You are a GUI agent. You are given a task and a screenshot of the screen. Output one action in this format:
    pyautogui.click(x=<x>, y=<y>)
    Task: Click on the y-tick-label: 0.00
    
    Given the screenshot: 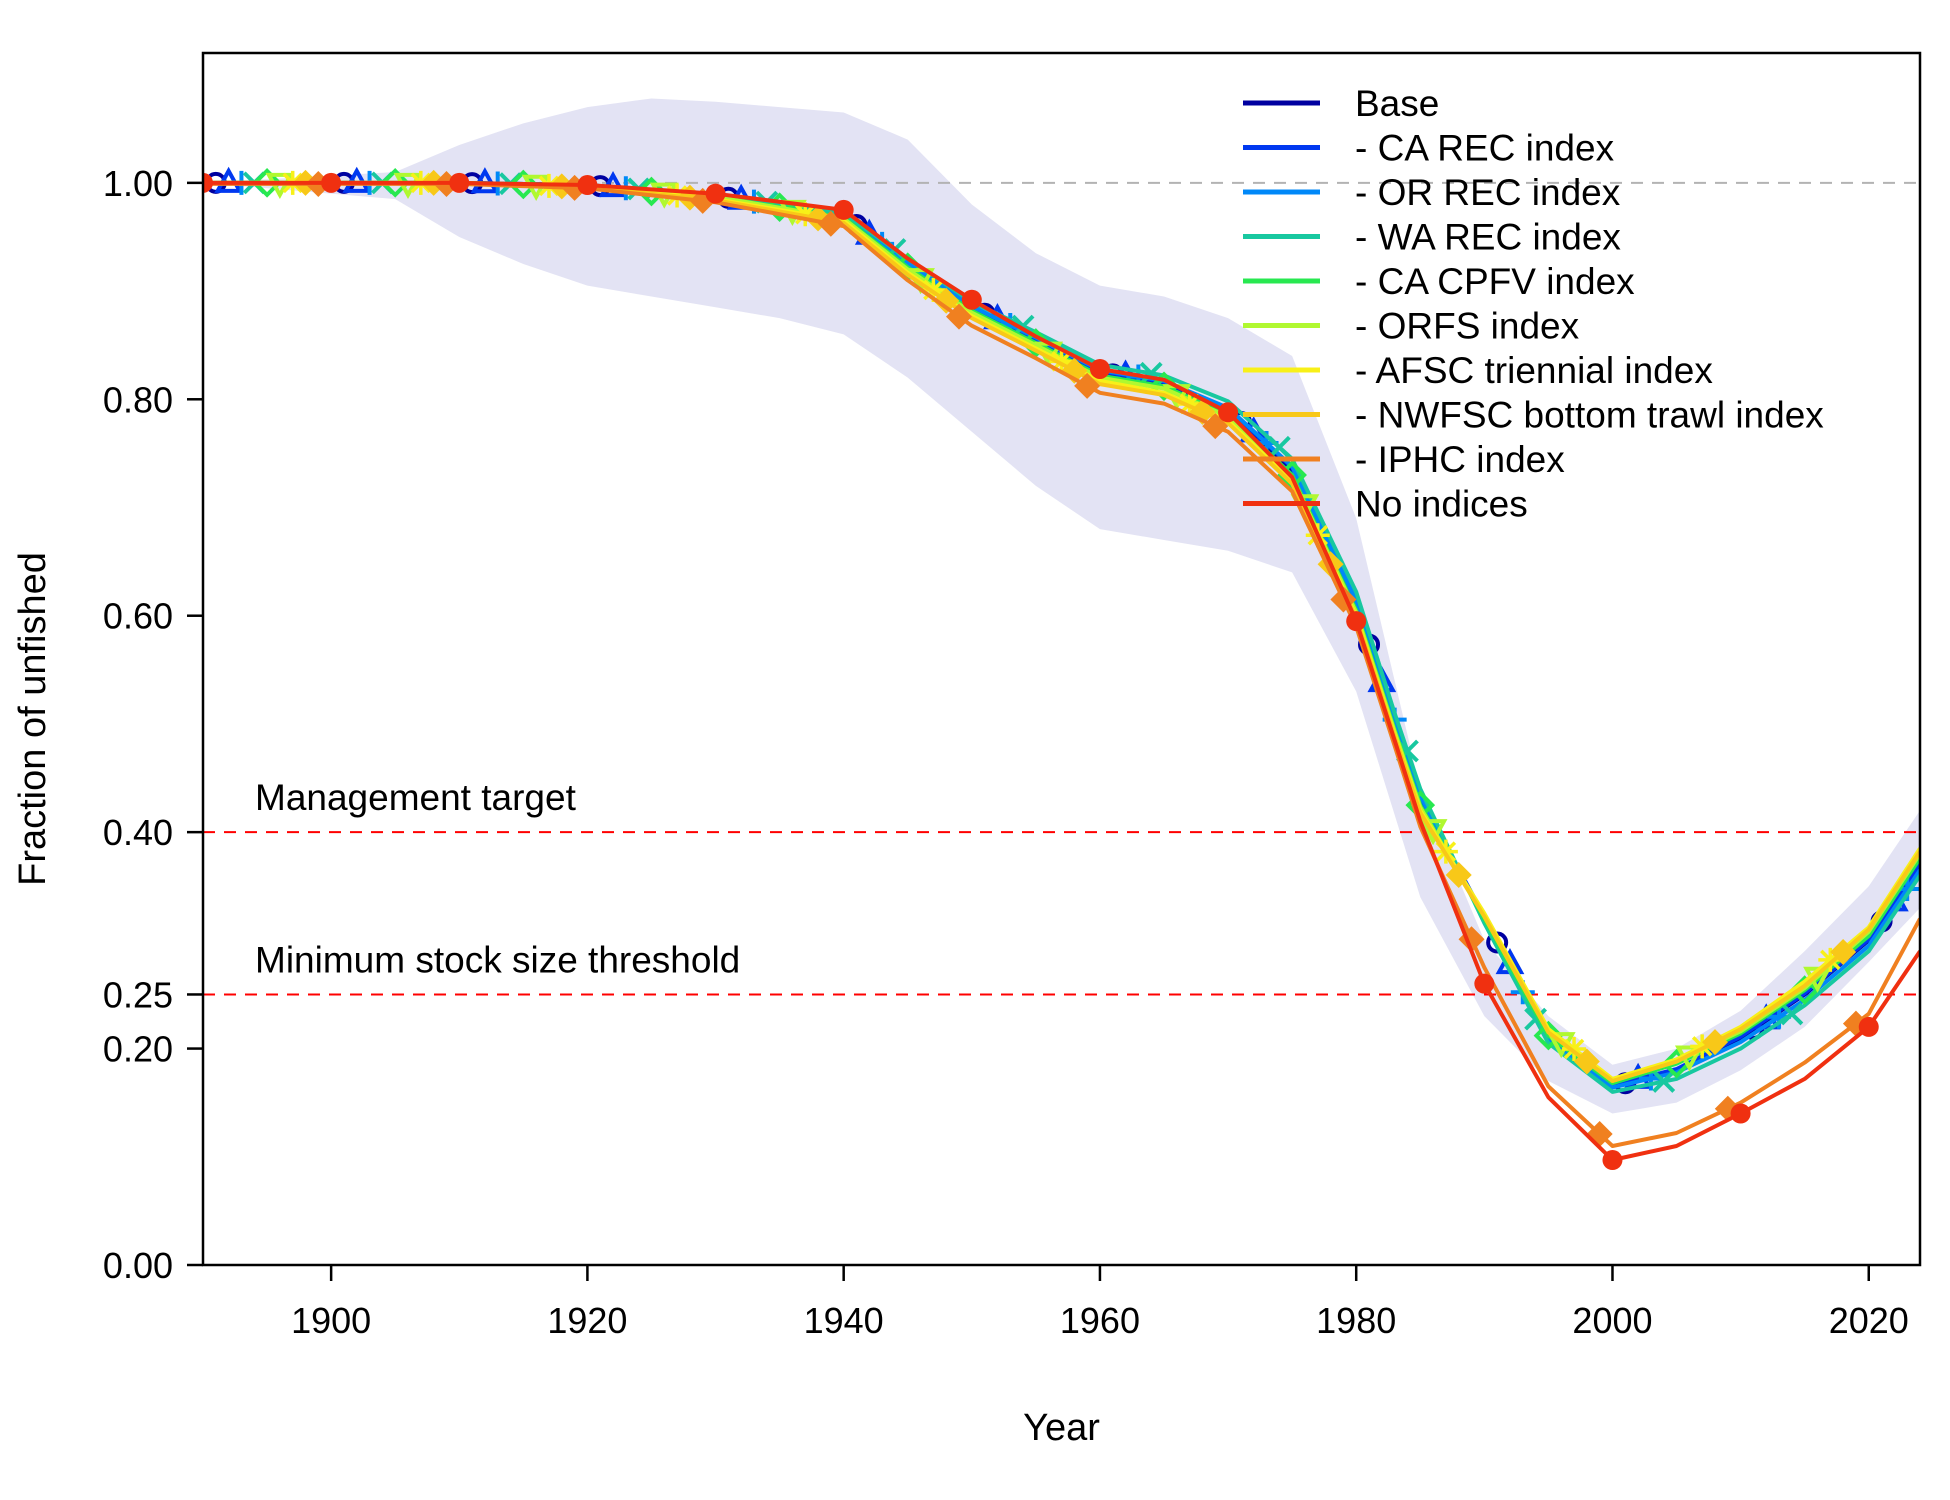 What is the action you would take?
    pyautogui.click(x=138, y=1265)
    